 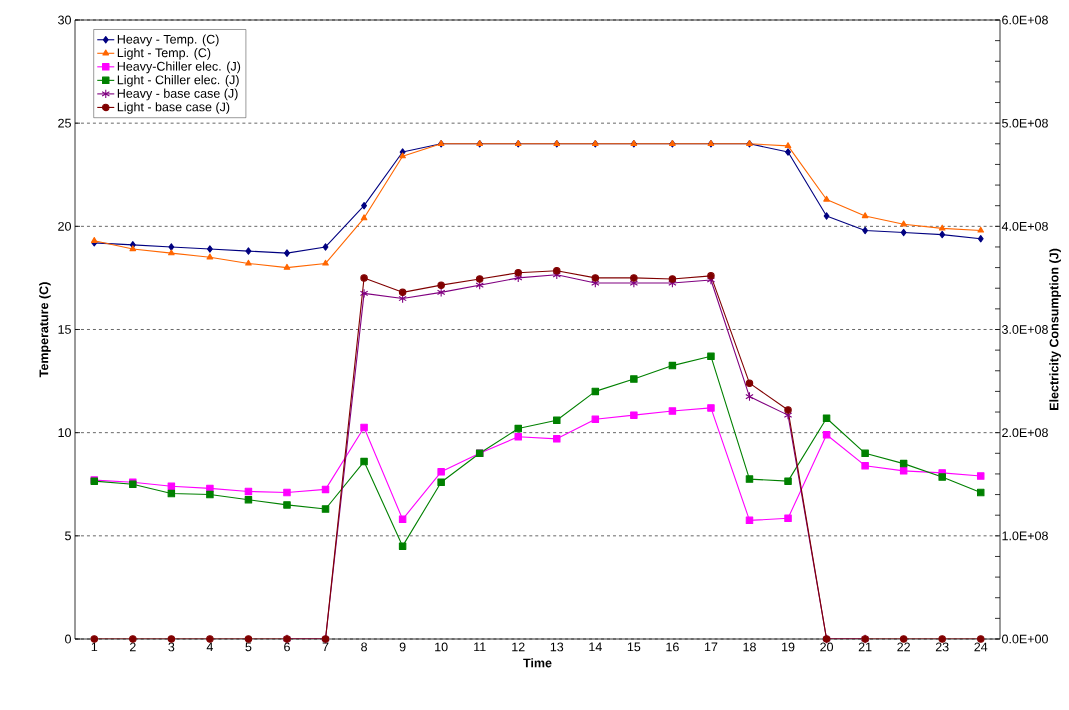 I want to click on x-tick-label: 4, so click(x=209, y=647).